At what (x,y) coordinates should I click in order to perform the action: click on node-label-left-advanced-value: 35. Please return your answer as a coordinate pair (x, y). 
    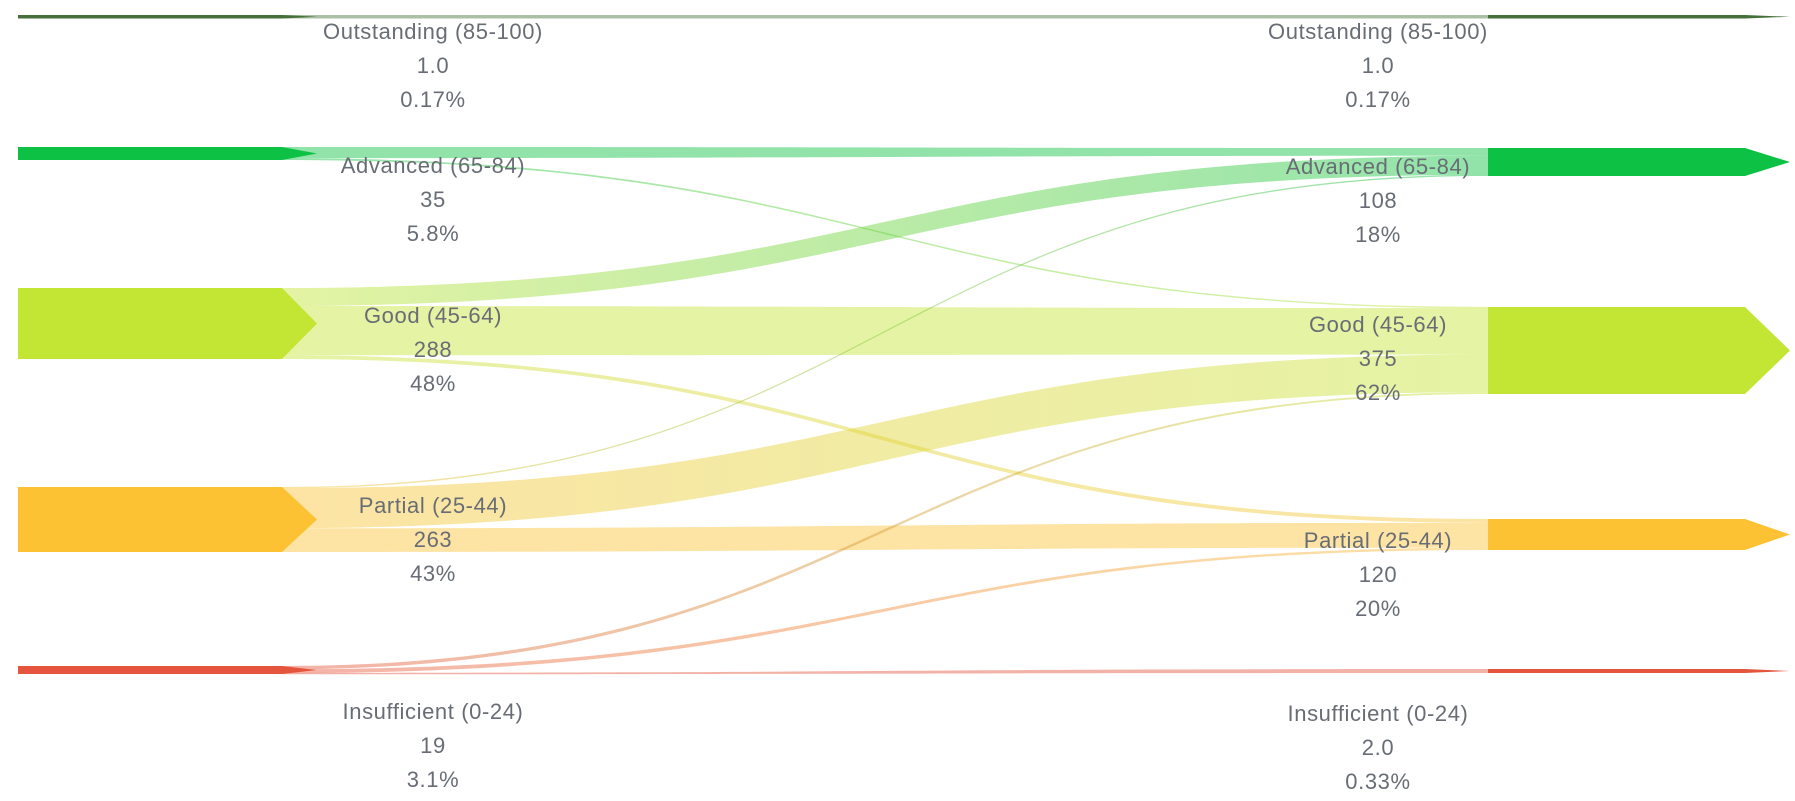
    Looking at the image, I should click on (433, 199).